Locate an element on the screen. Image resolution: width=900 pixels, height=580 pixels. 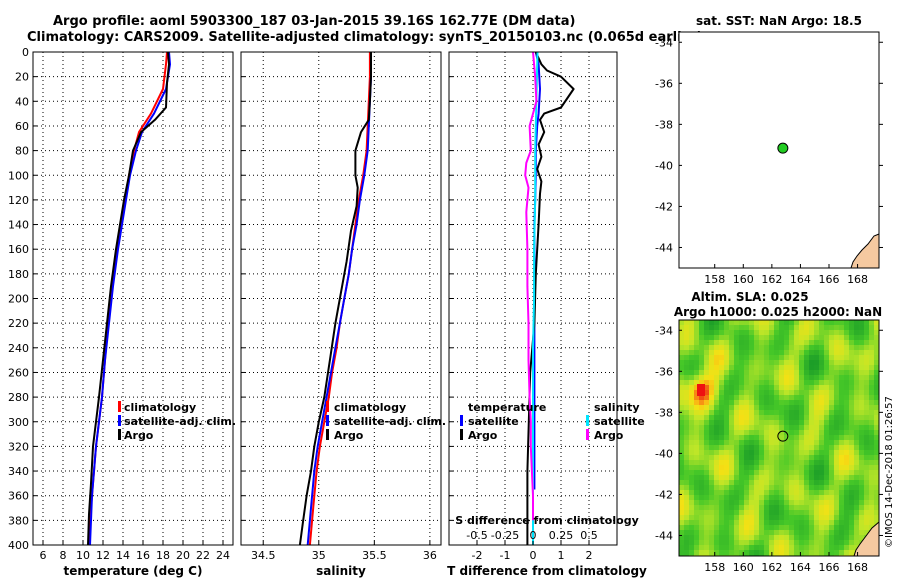
x-tick-label: -1 is located at coordinates (505, 555).